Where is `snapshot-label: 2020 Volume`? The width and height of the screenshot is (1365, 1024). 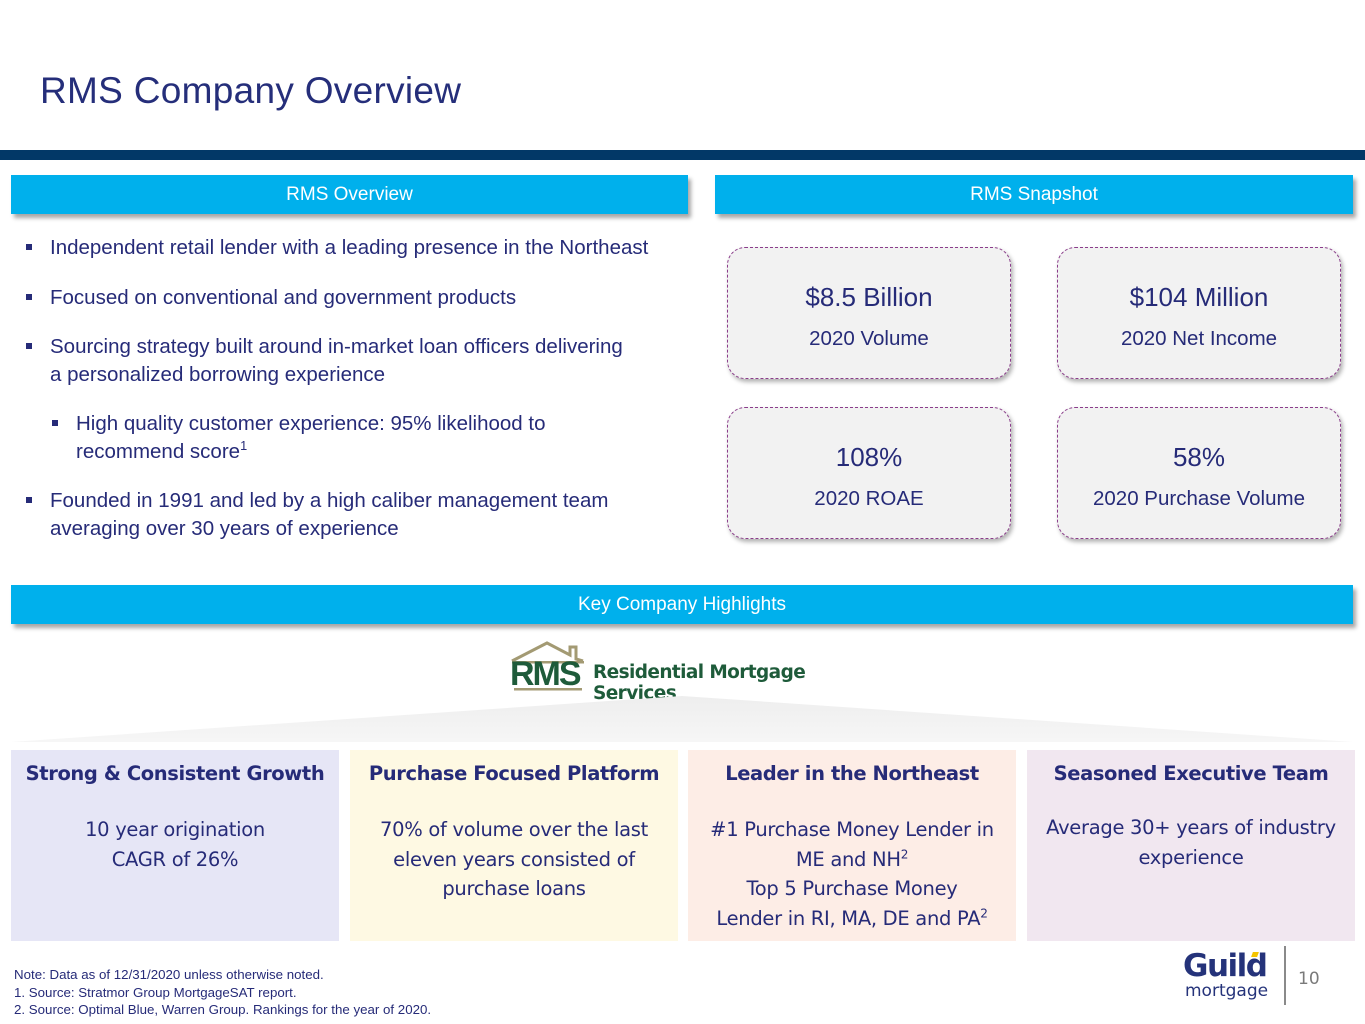
snapshot-label: 2020 Volume is located at coordinates (869, 338).